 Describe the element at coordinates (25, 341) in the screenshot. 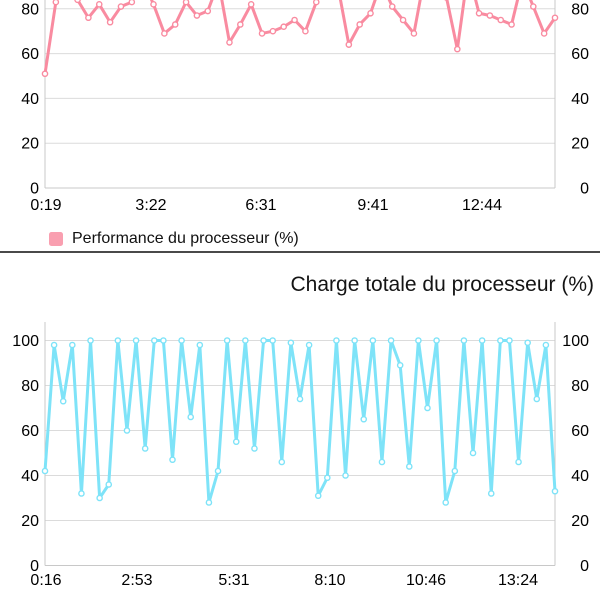

I see `y-tick-label-left: 100` at that location.